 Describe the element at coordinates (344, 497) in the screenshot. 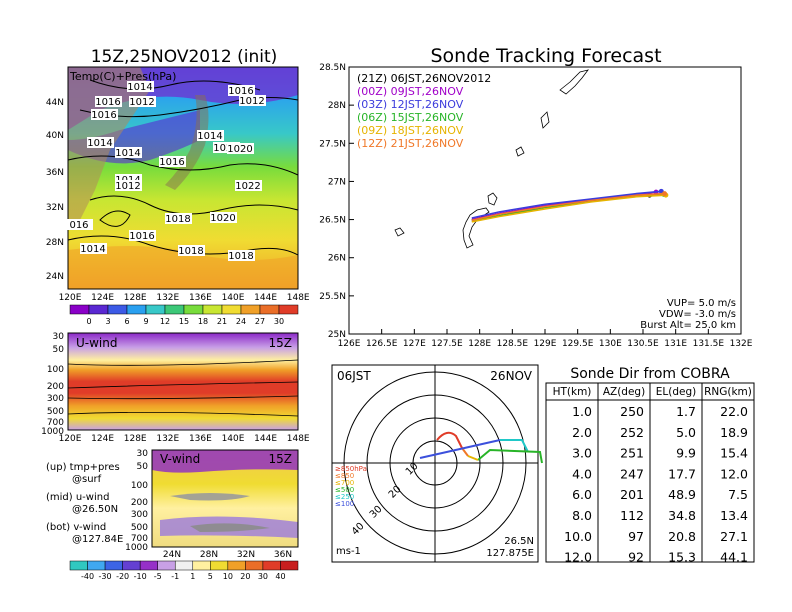

I see `polar-legend-entry: ≤250` at that location.